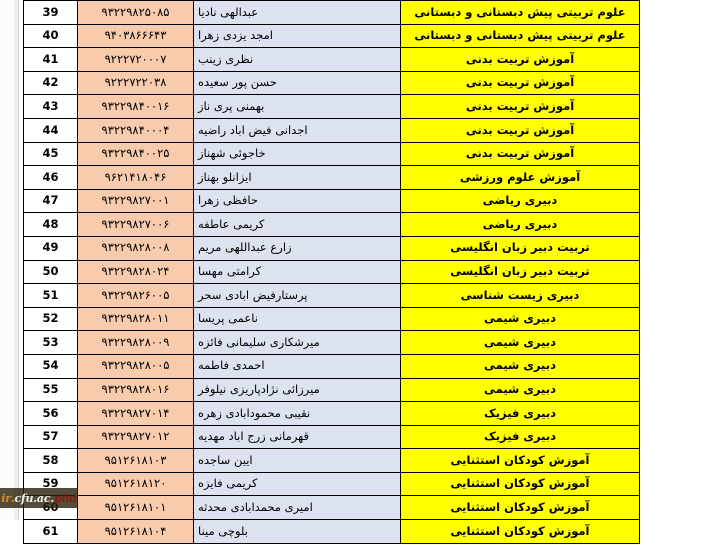  What do you see at coordinates (50, 130) in the screenshot?
I see `cell-index: 44` at bounding box center [50, 130].